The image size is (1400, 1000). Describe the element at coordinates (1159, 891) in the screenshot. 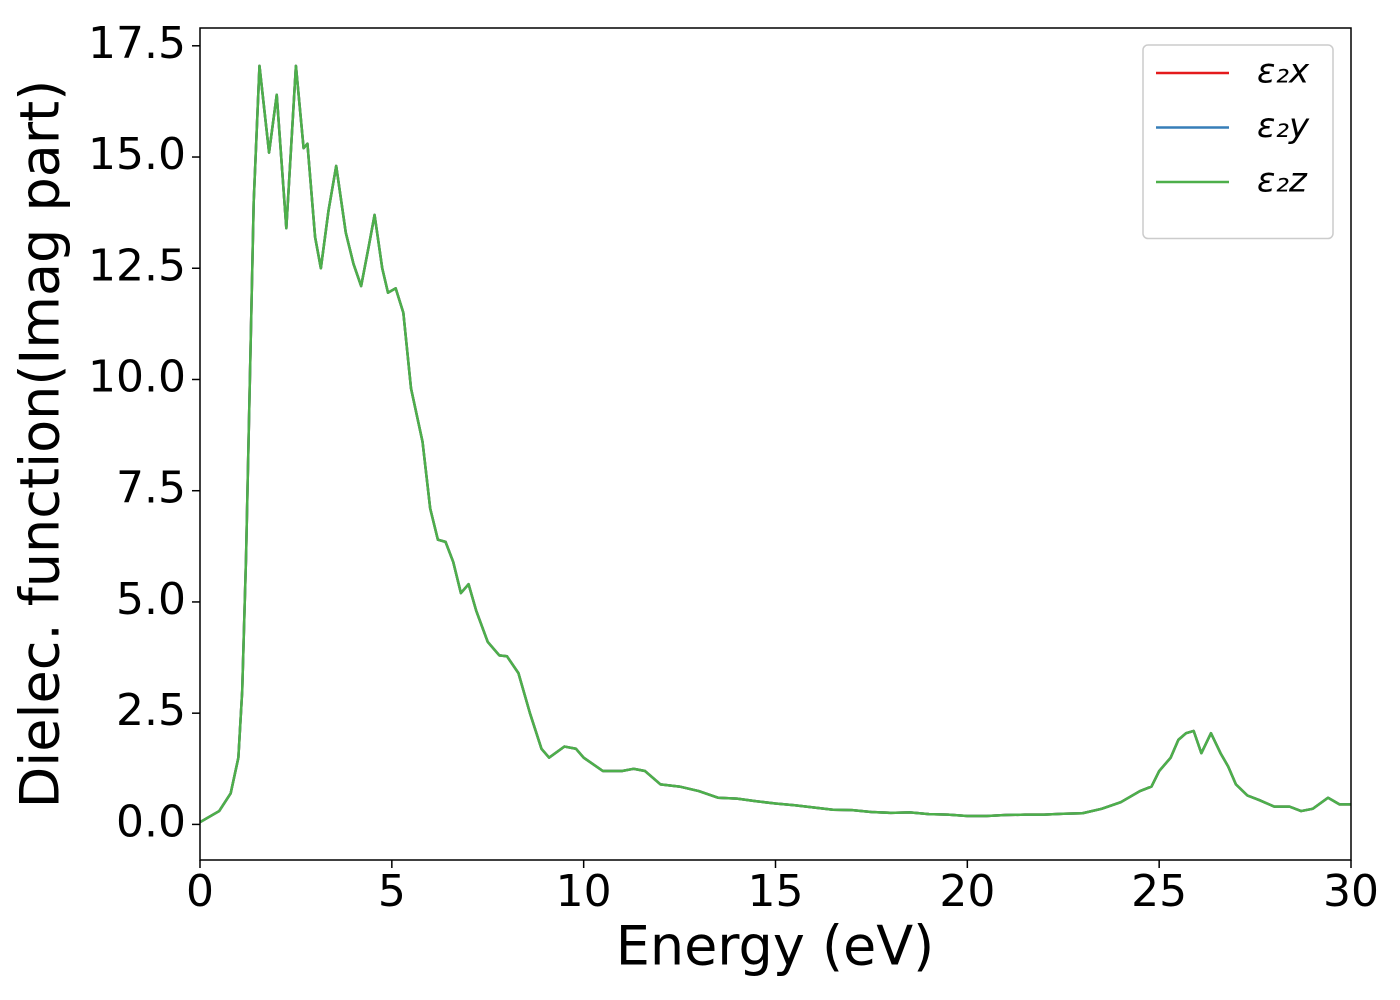

I see `x-tick-label: 25` at that location.